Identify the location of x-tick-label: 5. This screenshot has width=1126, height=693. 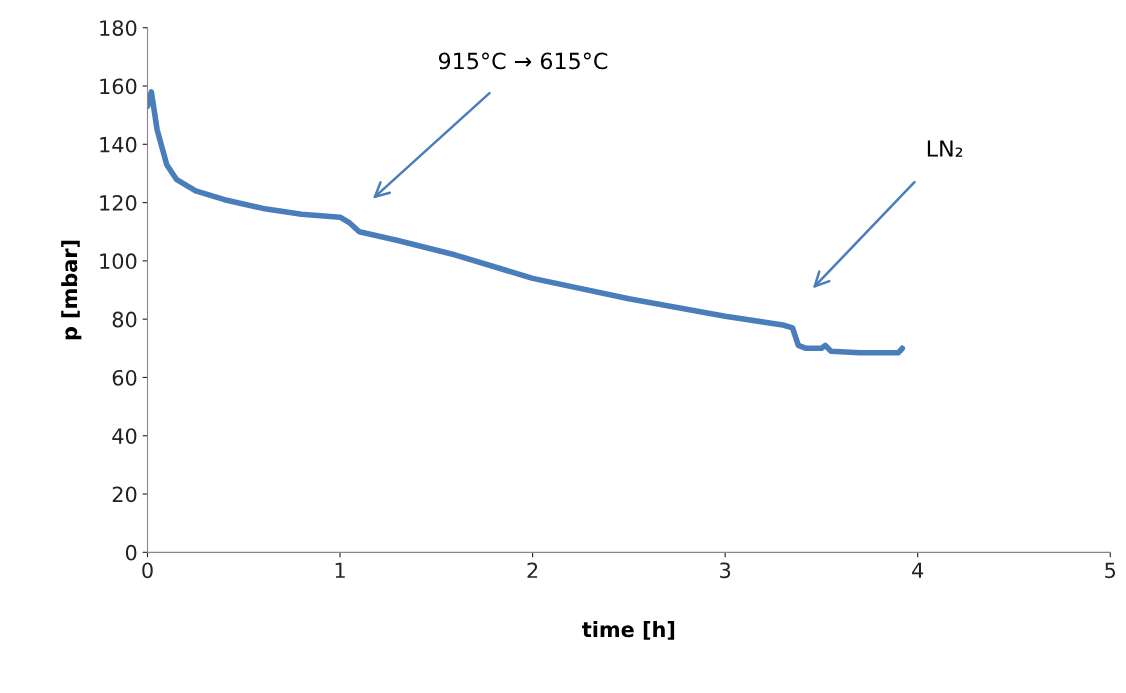
(1110, 570).